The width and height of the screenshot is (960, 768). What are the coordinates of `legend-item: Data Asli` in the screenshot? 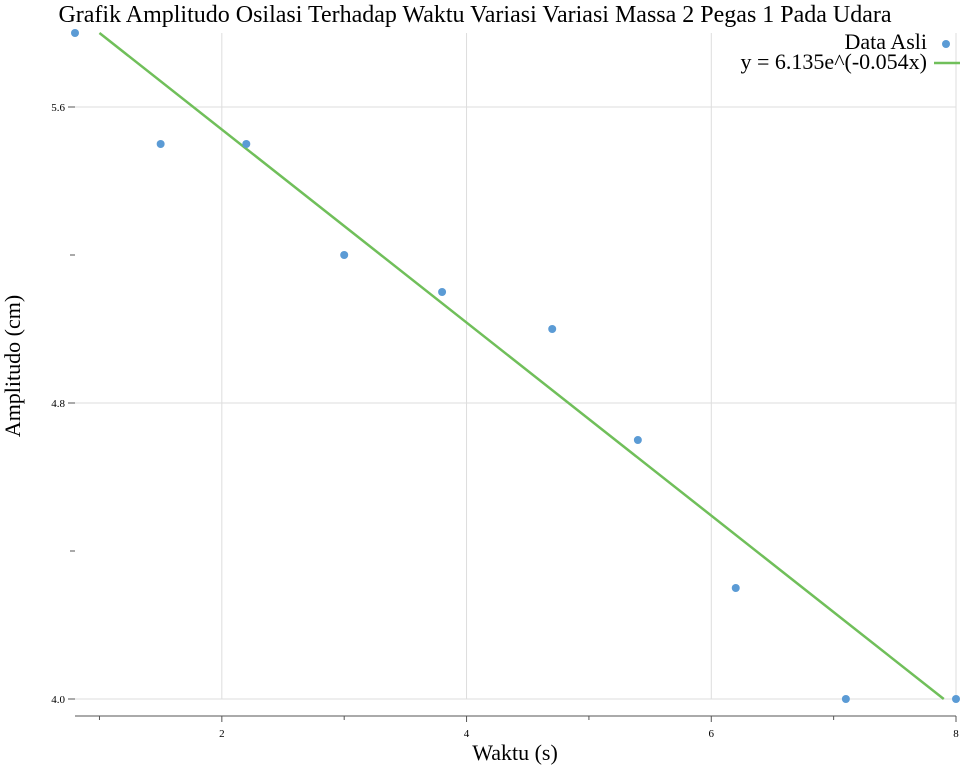 It's located at (897, 41).